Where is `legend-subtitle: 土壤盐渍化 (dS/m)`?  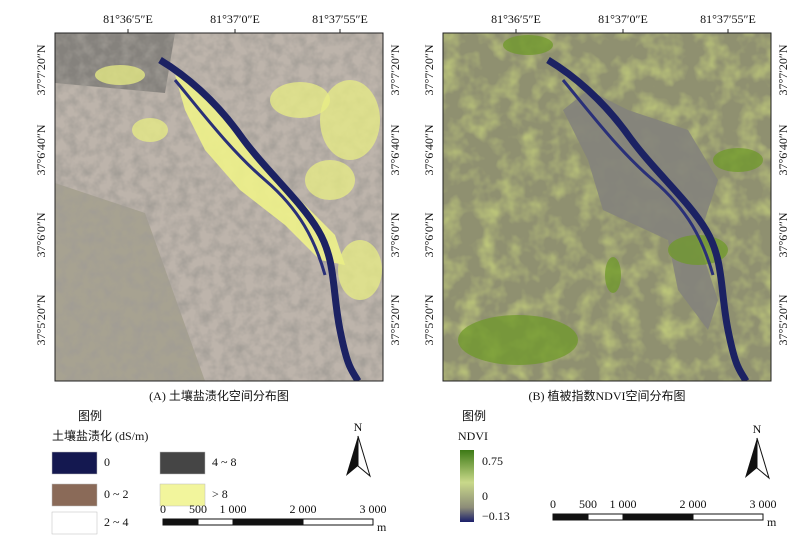 legend-subtitle: 土壤盐渍化 (dS/m) is located at coordinates (100, 435).